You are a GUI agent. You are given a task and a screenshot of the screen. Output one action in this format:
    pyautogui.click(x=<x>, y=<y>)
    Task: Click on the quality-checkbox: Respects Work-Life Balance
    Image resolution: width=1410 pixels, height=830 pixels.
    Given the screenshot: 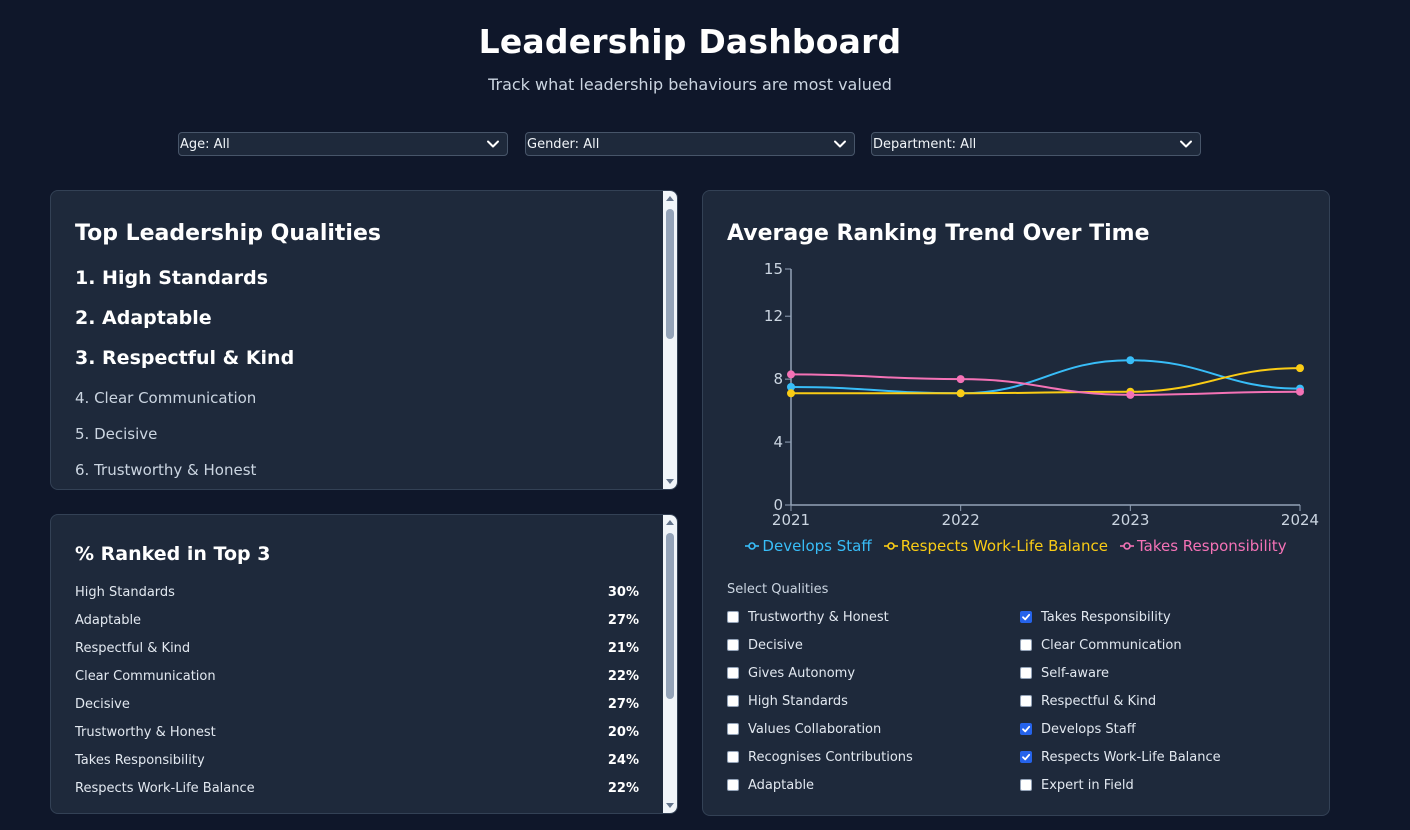 What is the action you would take?
    pyautogui.click(x=1150, y=757)
    